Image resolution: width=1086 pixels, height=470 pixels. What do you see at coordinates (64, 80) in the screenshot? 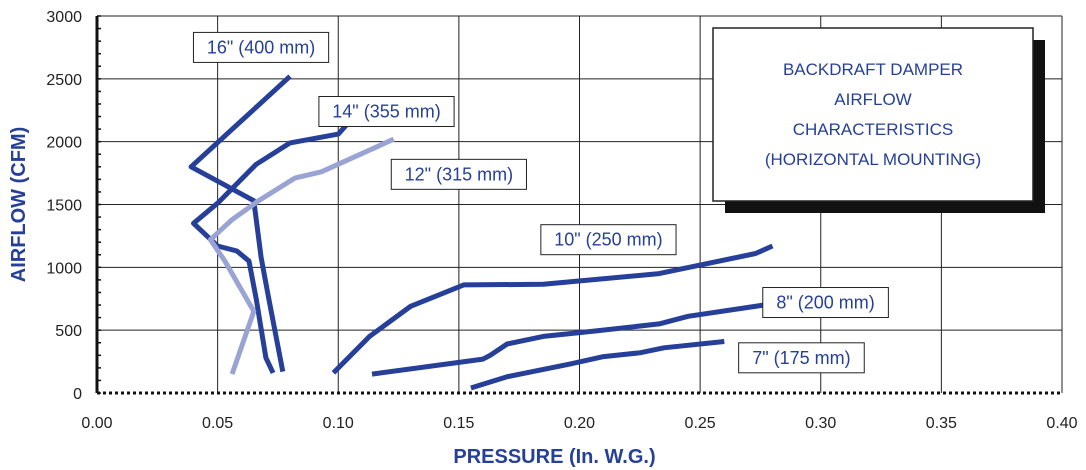
I see `y-tick-label: 2500` at bounding box center [64, 80].